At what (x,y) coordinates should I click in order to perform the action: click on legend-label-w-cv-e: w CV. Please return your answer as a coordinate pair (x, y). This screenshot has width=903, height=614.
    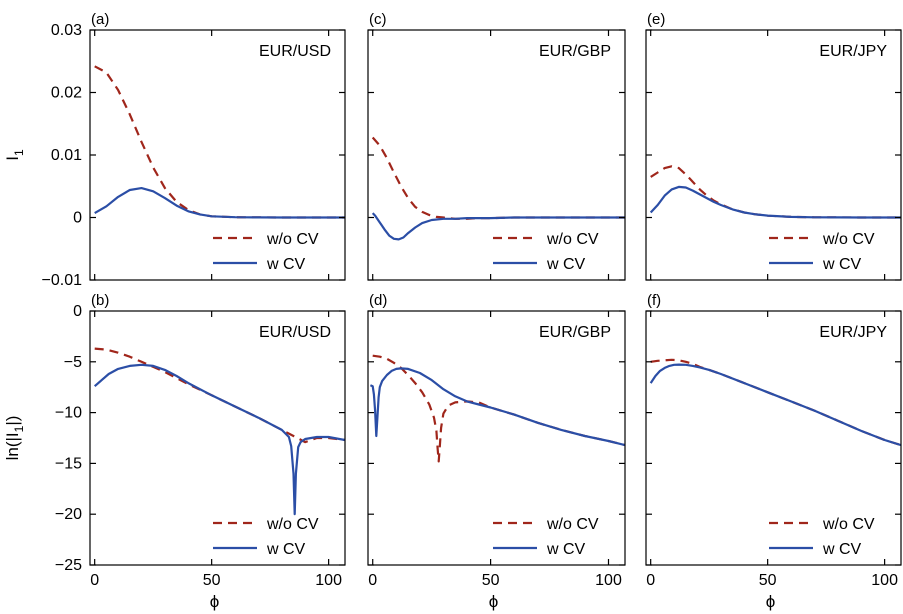
    Looking at the image, I should click on (842, 264).